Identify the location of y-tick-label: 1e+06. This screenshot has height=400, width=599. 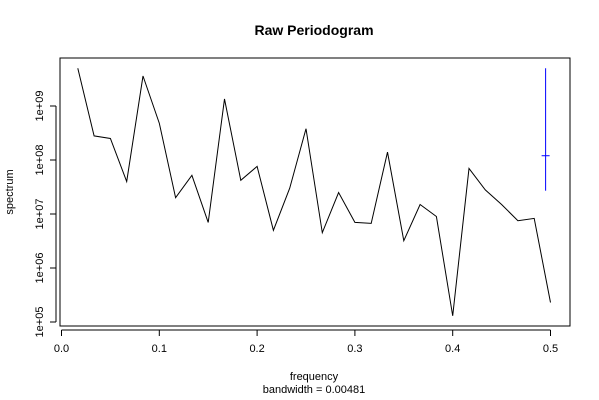
(40, 268).